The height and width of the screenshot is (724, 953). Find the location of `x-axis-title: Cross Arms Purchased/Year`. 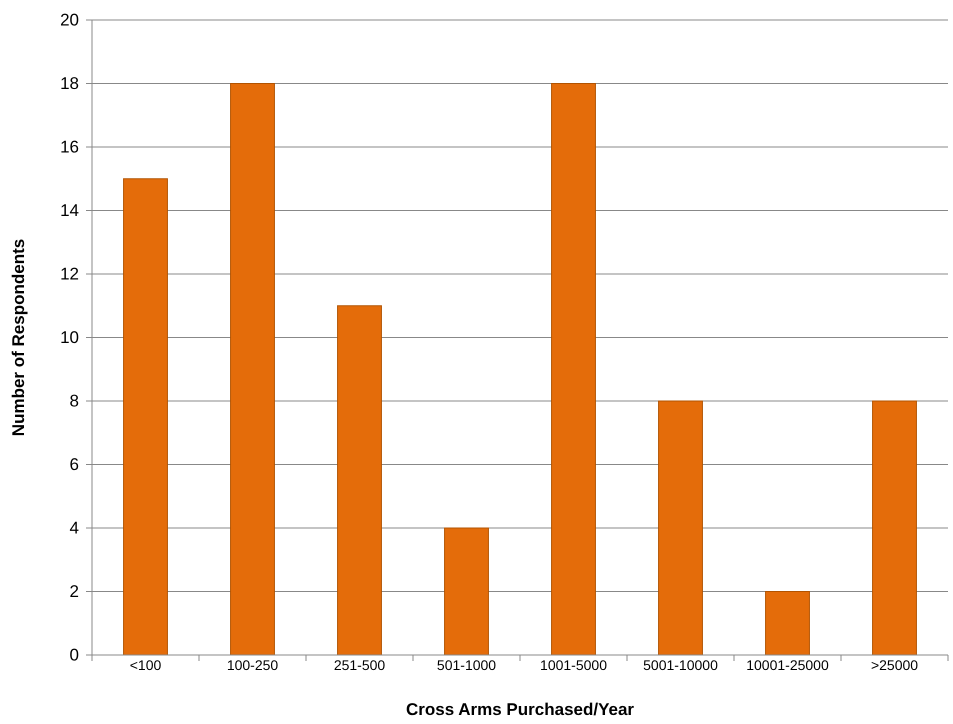

x-axis-title: Cross Arms Purchased/Year is located at coordinates (520, 709).